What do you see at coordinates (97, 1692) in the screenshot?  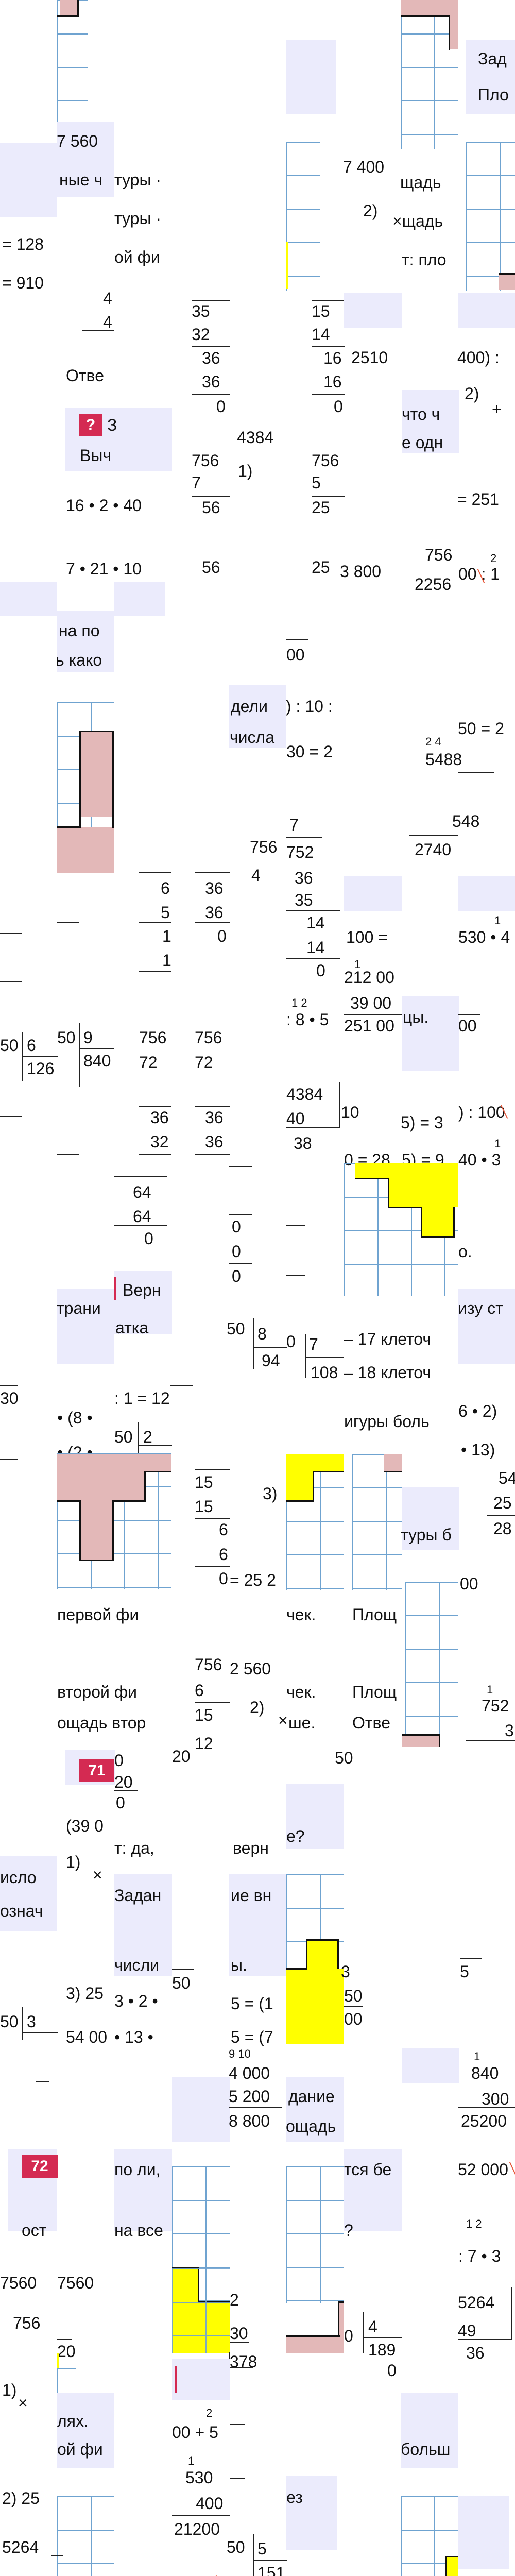 I see `text-fragment: второй фи` at bounding box center [97, 1692].